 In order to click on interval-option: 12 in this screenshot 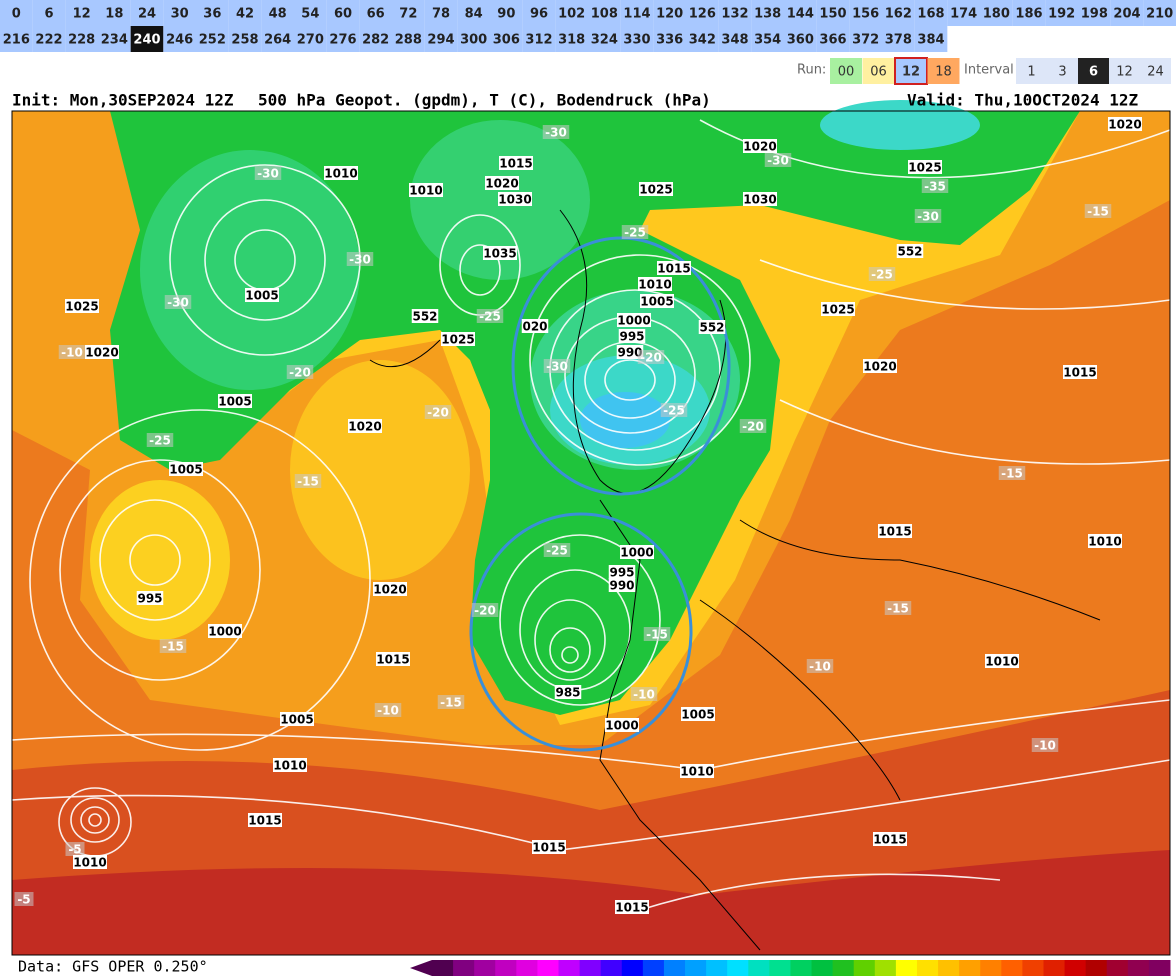, I will do `click(1124, 72)`.